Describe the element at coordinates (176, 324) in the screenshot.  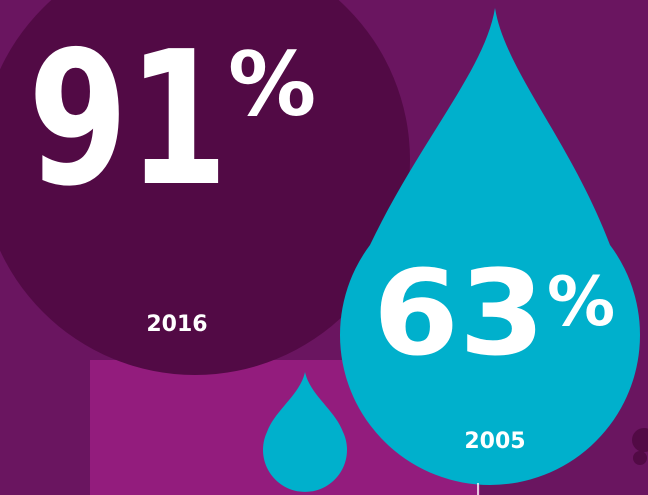
I see `stat-year: 2016` at that location.